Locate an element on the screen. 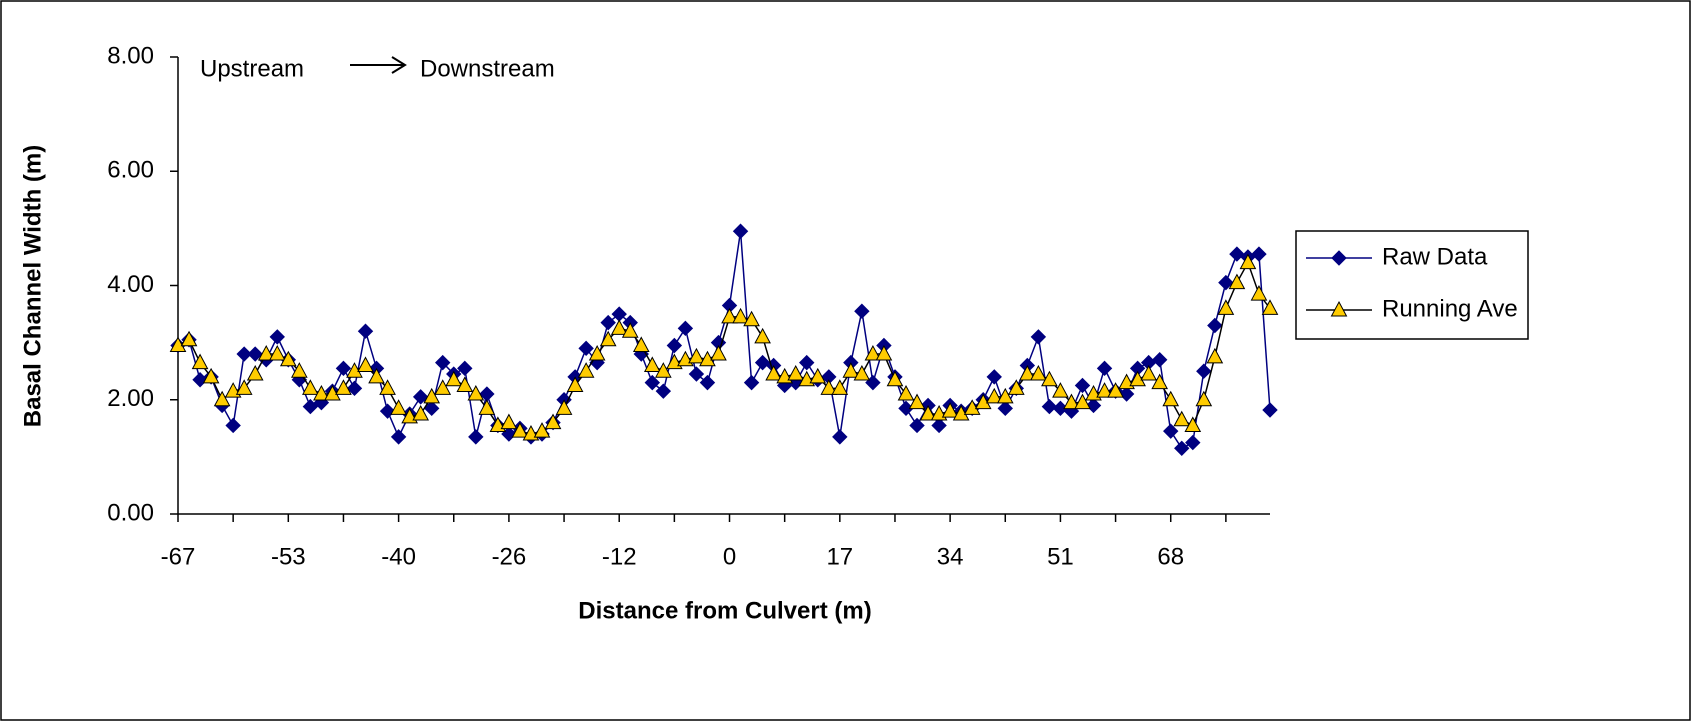  x-tick-label: 51 is located at coordinates (1060, 556).